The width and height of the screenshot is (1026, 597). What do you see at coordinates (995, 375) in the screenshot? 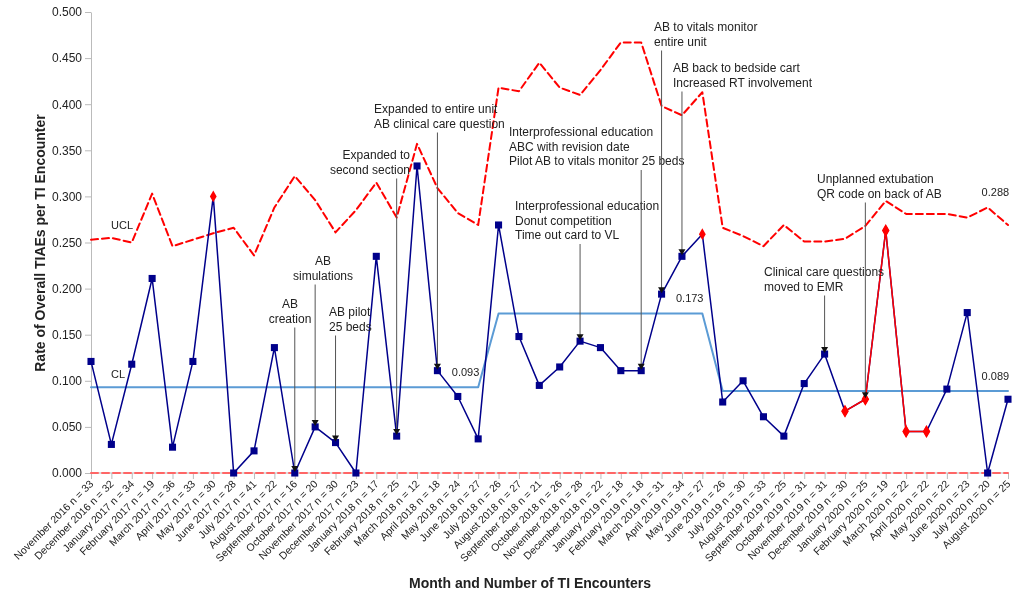
I see `data-label: 0.089` at bounding box center [995, 375].